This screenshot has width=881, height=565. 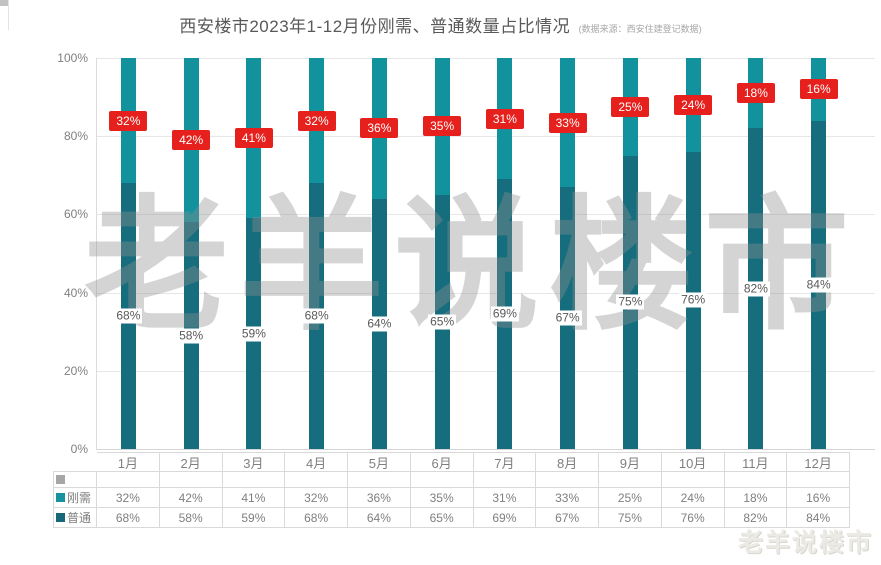 I want to click on value-badge-刚需: 24%, so click(x=693, y=104).